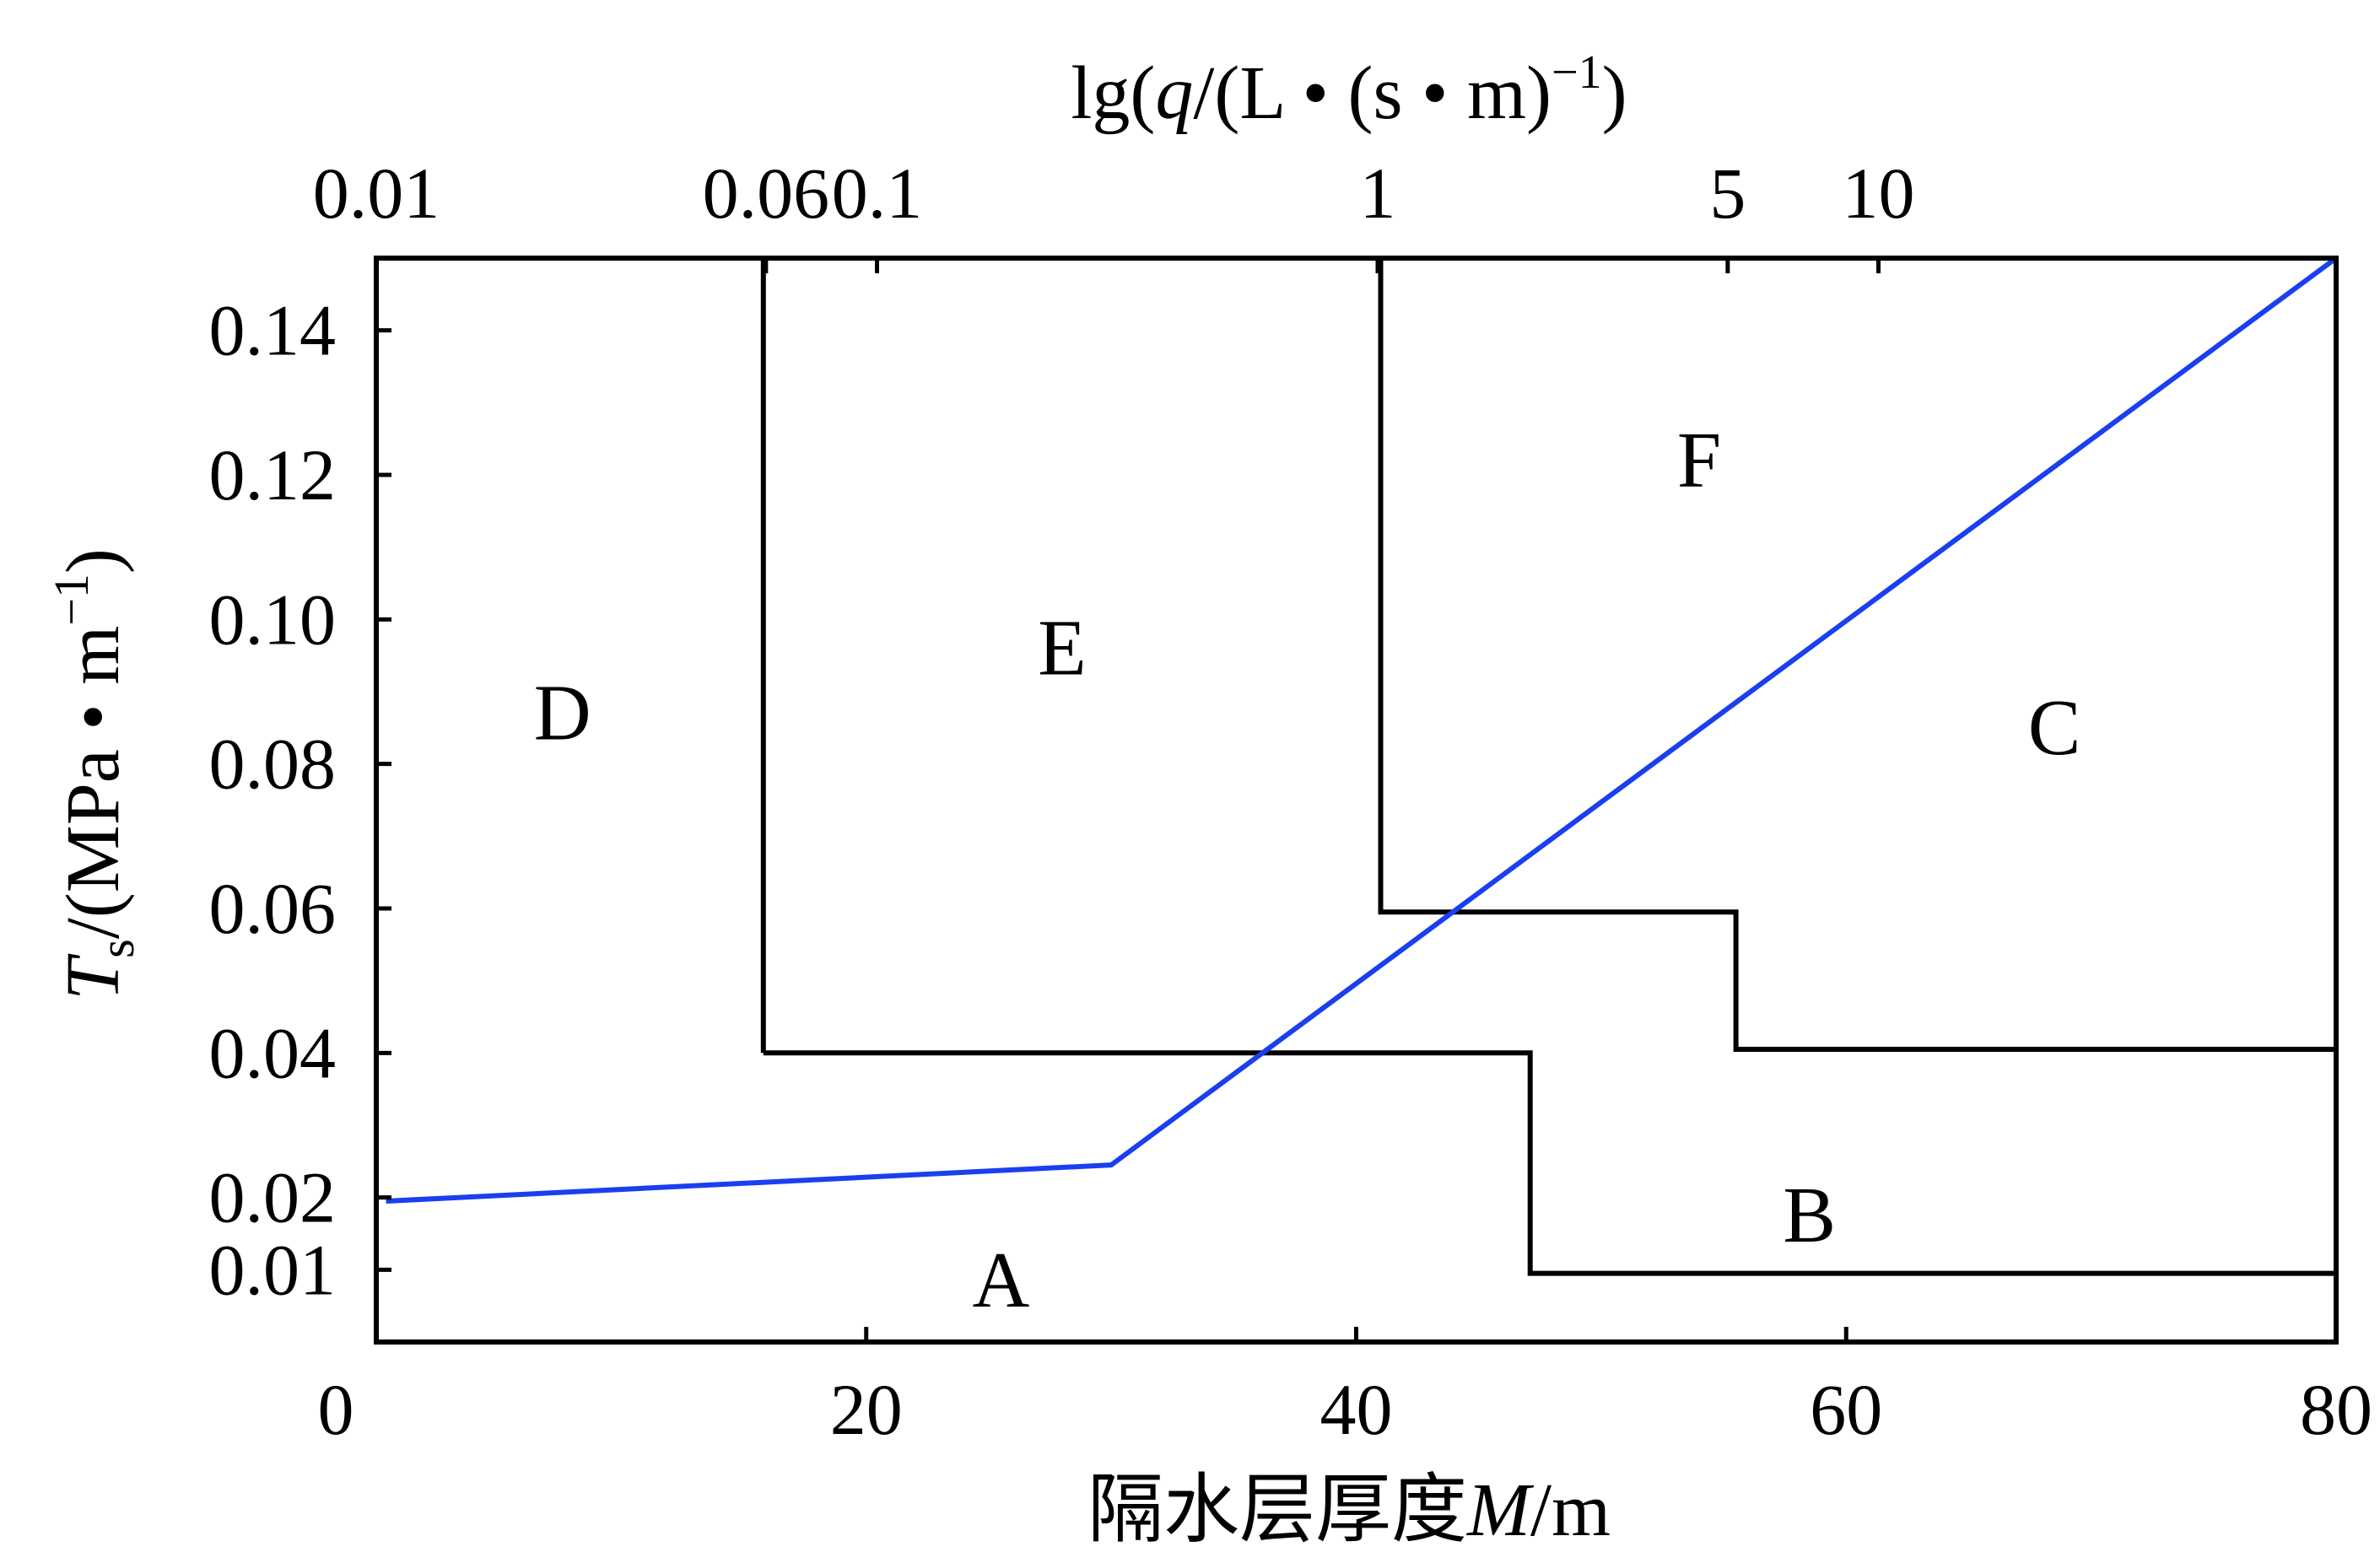 This screenshot has width=2380, height=1563. Describe the element at coordinates (273, 330) in the screenshot. I see `y-tick-label: 0.14` at that location.